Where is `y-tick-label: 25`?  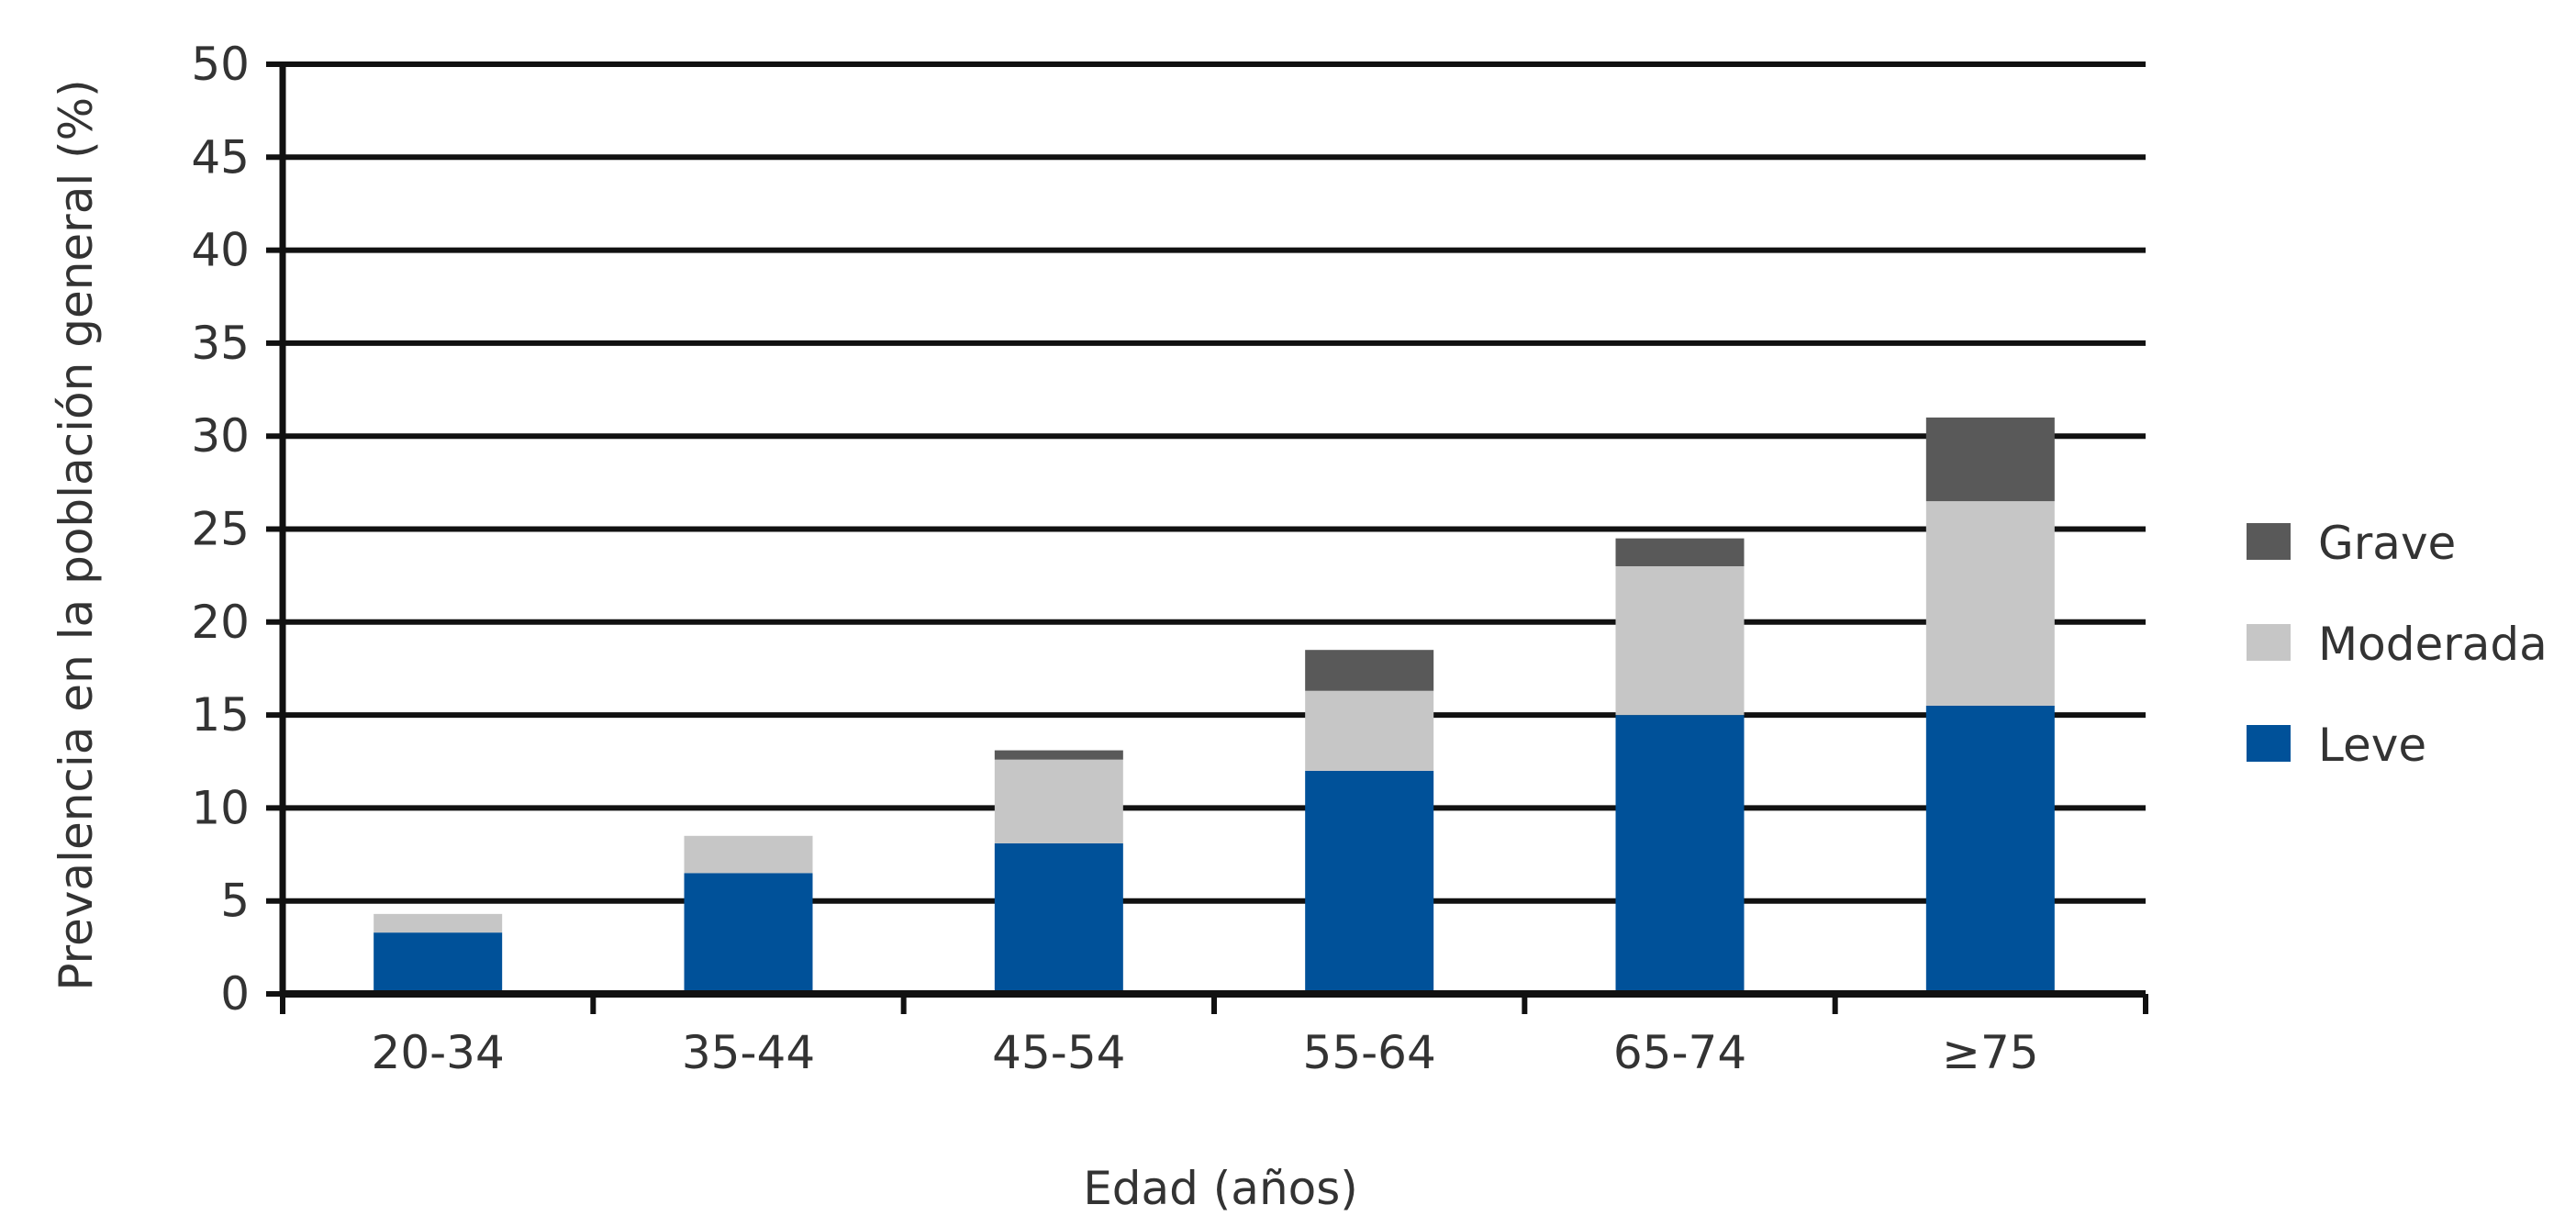
y-tick-label: 25 is located at coordinates (221, 530).